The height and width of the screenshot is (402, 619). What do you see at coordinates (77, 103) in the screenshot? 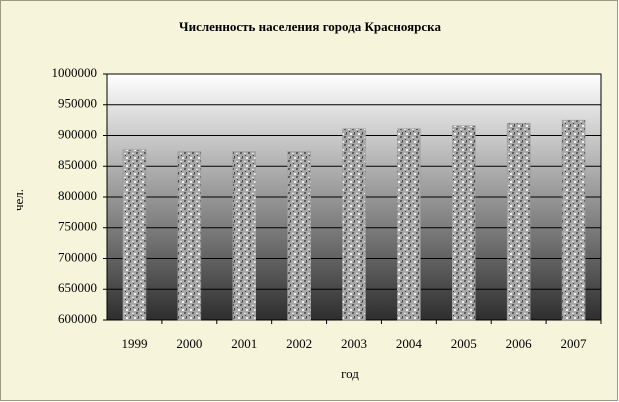
I see `y-tick-label: 950000` at bounding box center [77, 103].